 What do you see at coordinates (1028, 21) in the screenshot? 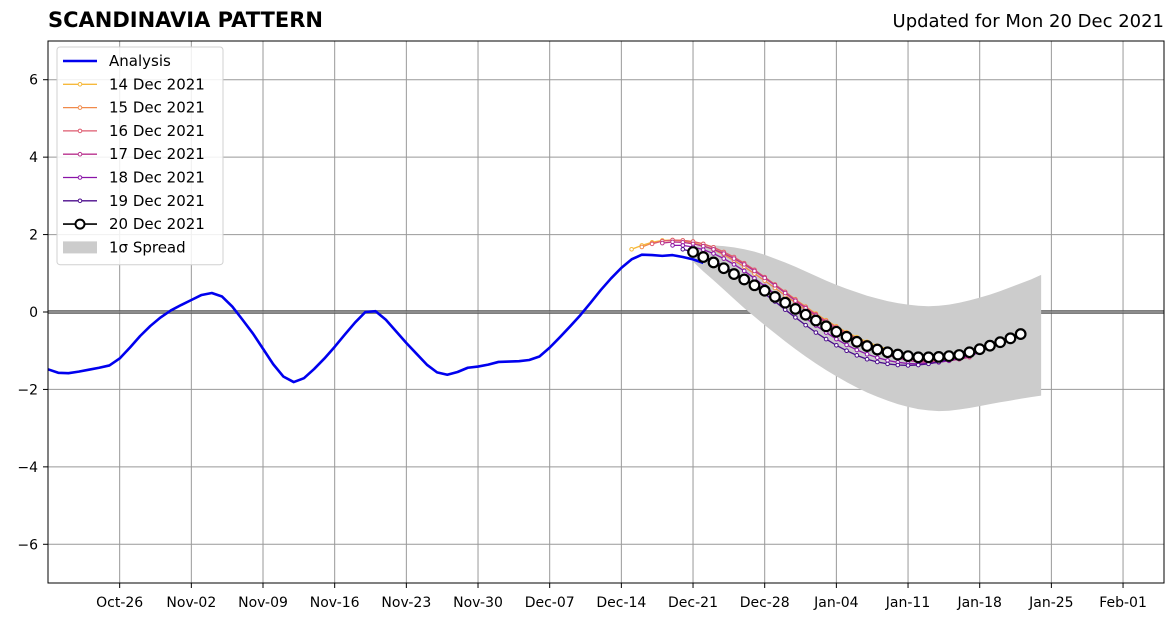
I see `updated-date: Updated for Mon 20 Dec 2021` at bounding box center [1028, 21].